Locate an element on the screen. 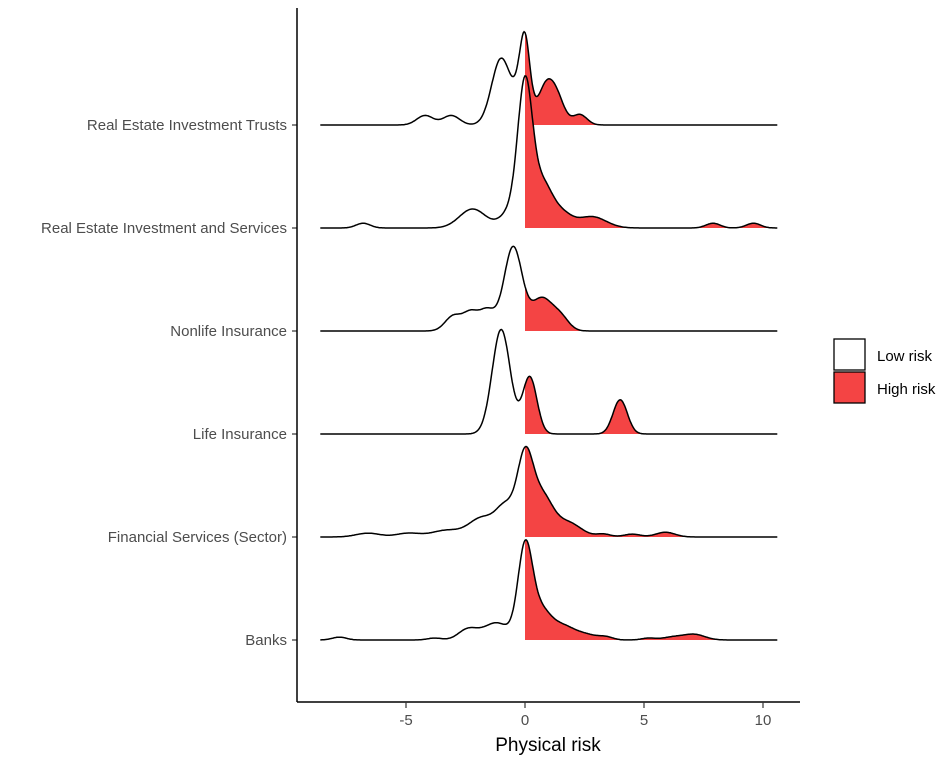 The height and width of the screenshot is (763, 948). legend-label-high-risk: High risk is located at coordinates (906, 389).